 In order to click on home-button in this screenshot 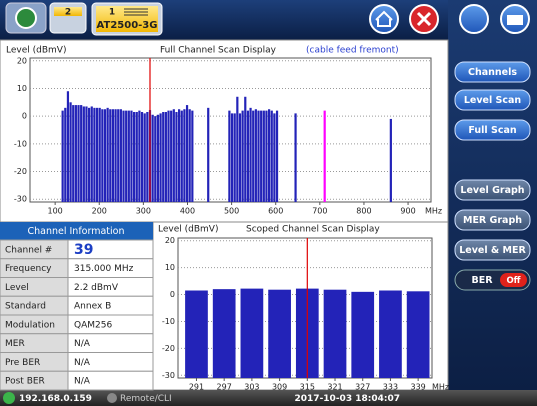, I will do `click(384, 19)`.